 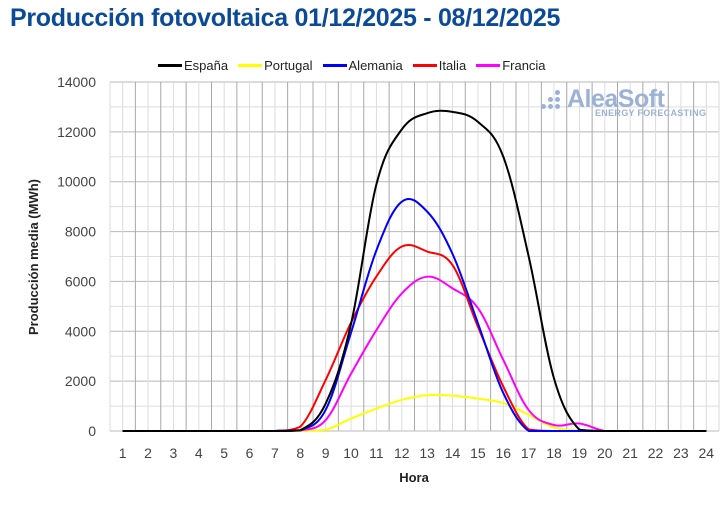 What do you see at coordinates (80, 232) in the screenshot?
I see `y-tick-label: 8000` at bounding box center [80, 232].